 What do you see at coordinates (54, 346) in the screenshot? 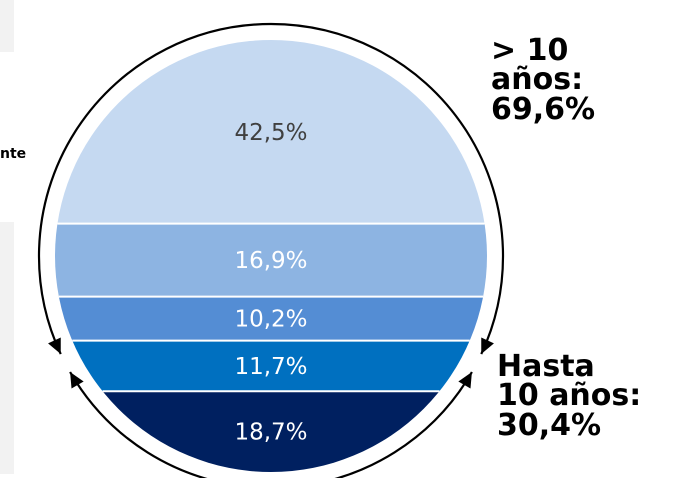
I see `arrow-head-top-left` at bounding box center [54, 346].